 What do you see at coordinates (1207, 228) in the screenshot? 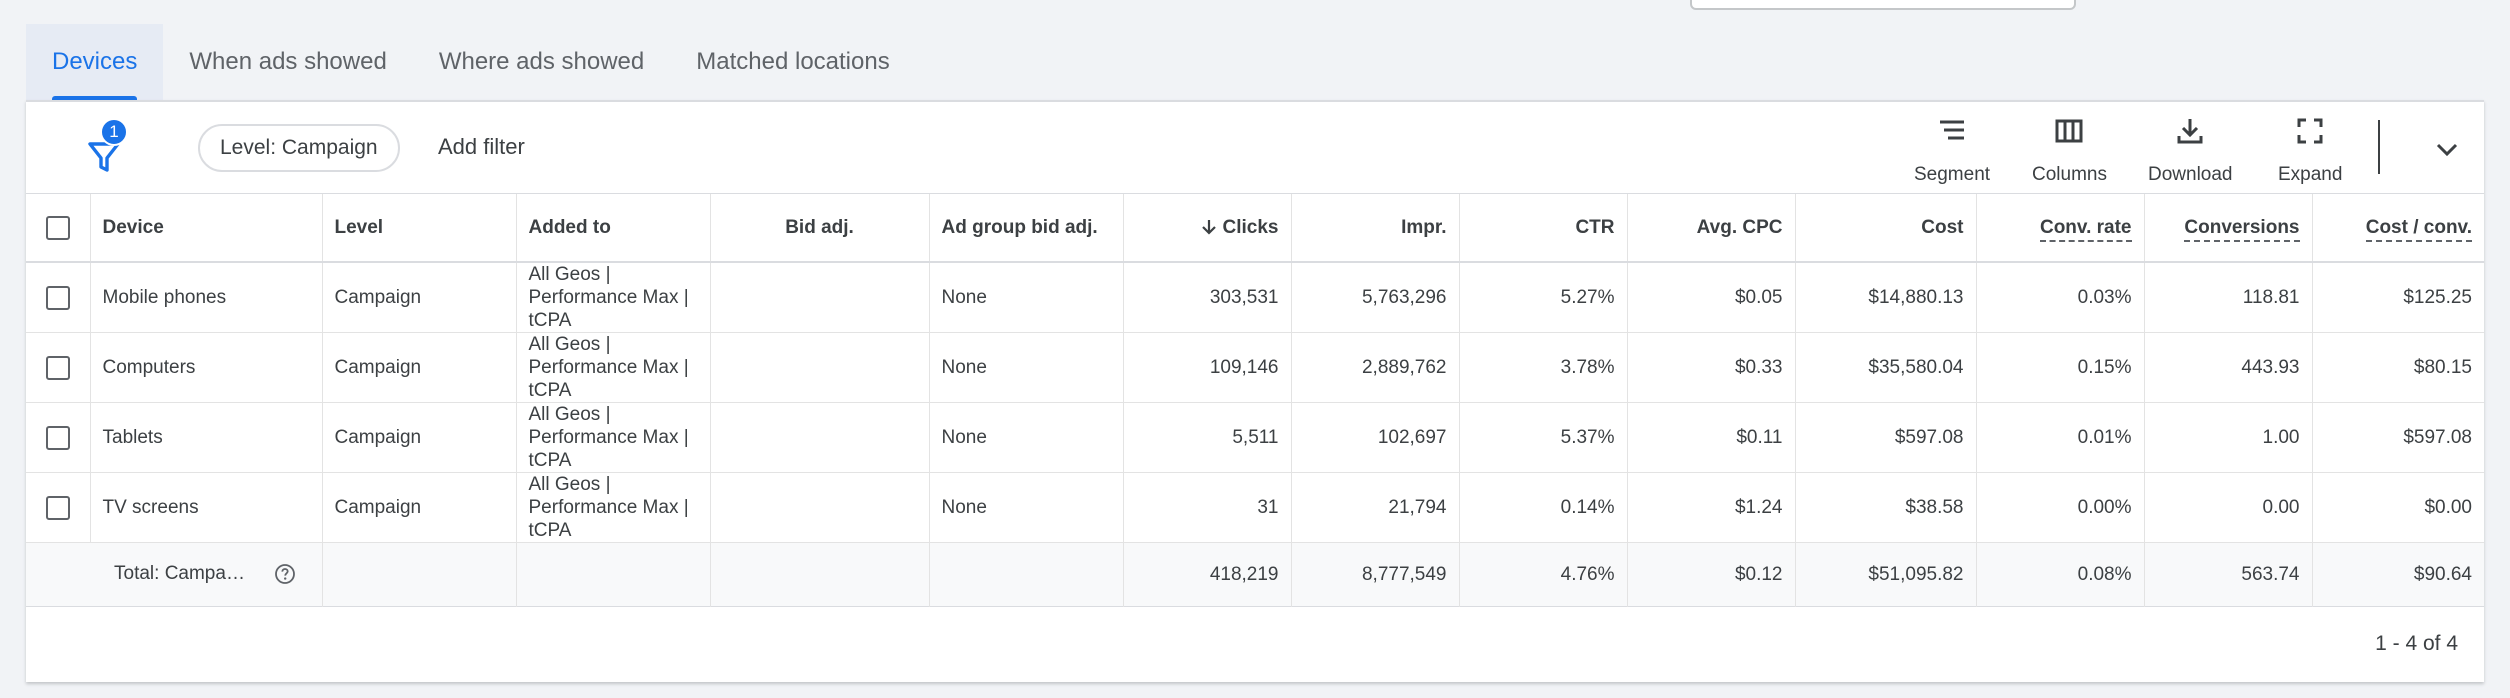
I see `header-clicks: Clicks` at bounding box center [1207, 228].